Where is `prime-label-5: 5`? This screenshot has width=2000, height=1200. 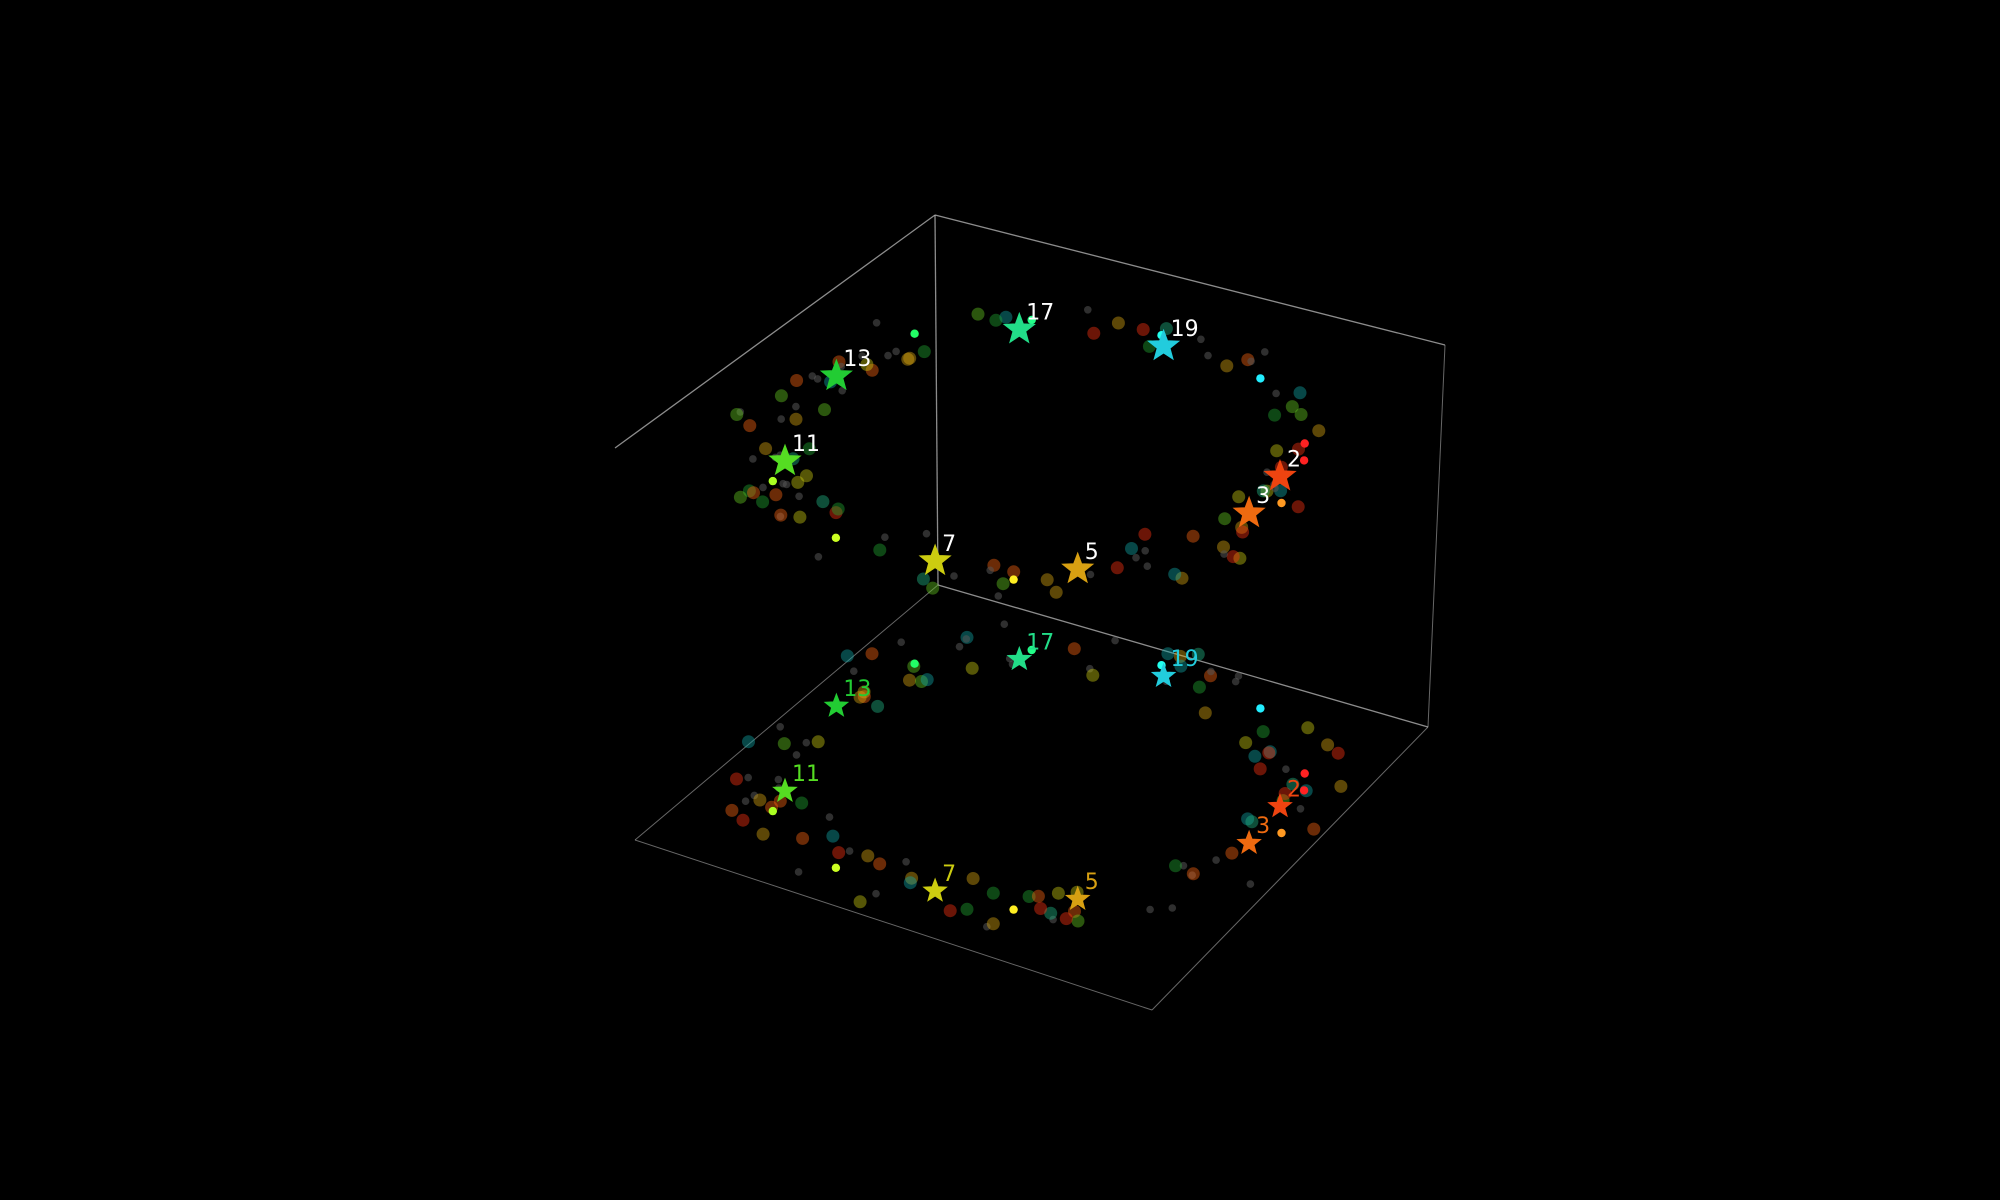 prime-label-5: 5 is located at coordinates (1092, 552).